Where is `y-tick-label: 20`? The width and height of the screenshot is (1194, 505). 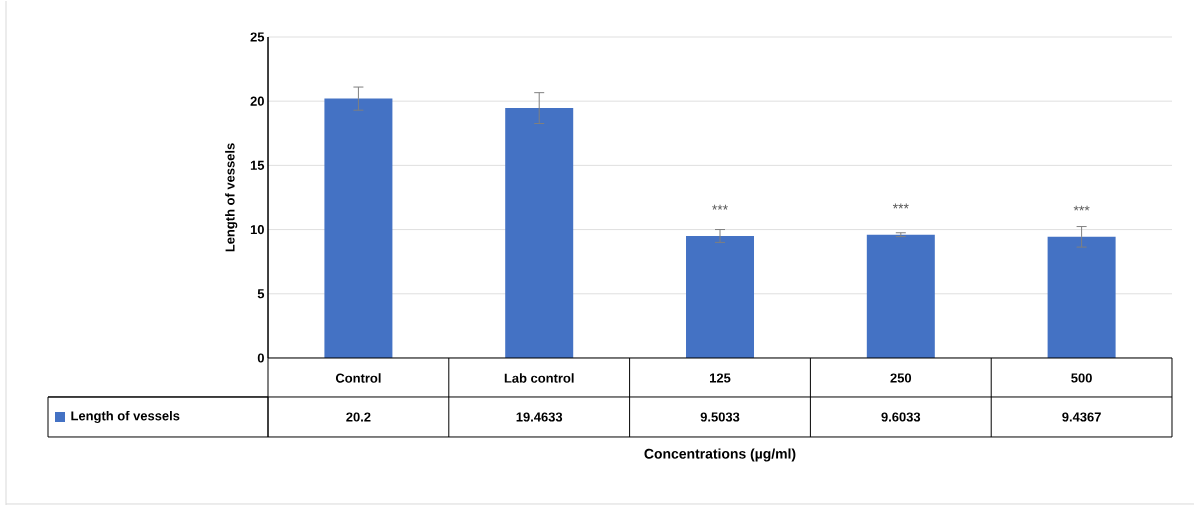
y-tick-label: 20 is located at coordinates (257, 101).